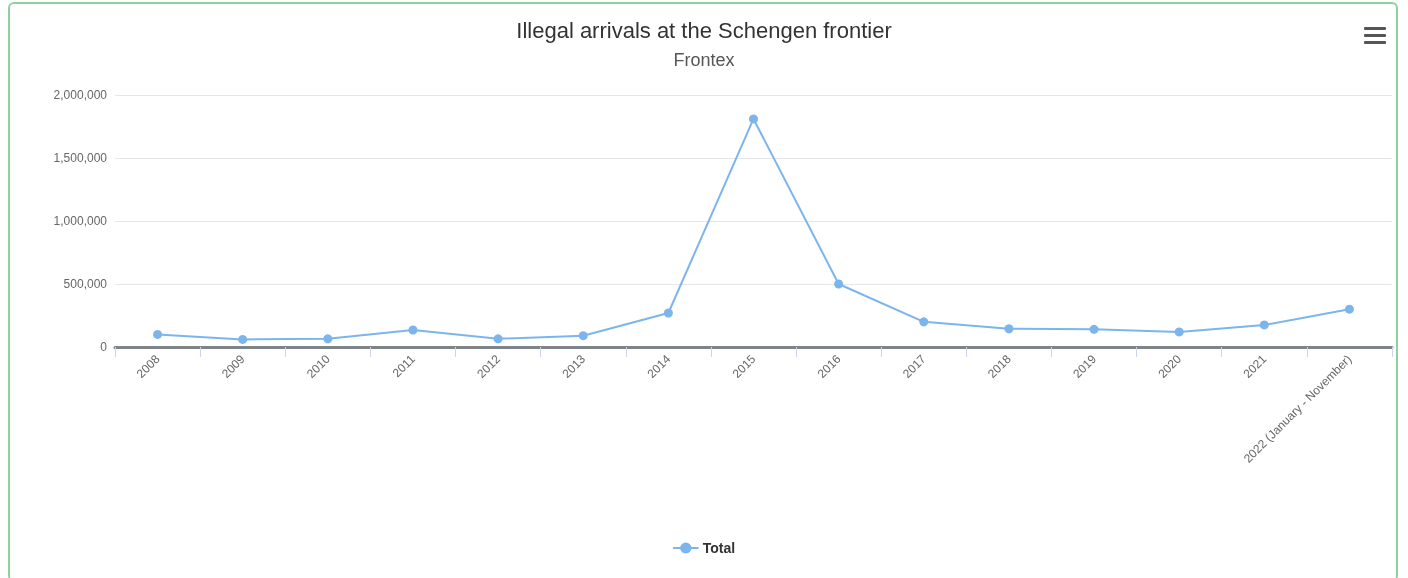  I want to click on y-tick-label: 1,000,000, so click(80, 221).